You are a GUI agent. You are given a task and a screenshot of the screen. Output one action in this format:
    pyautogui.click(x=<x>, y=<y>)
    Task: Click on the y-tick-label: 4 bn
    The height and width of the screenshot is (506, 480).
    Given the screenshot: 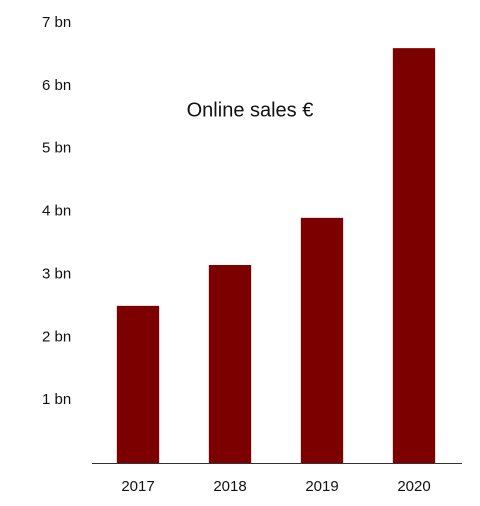 What is the action you would take?
    pyautogui.click(x=56, y=211)
    